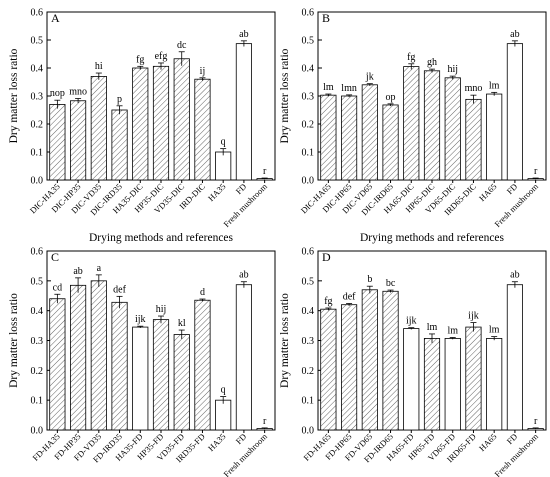 The height and width of the screenshot is (477, 550). I want to click on panel-label: D, so click(326, 257).